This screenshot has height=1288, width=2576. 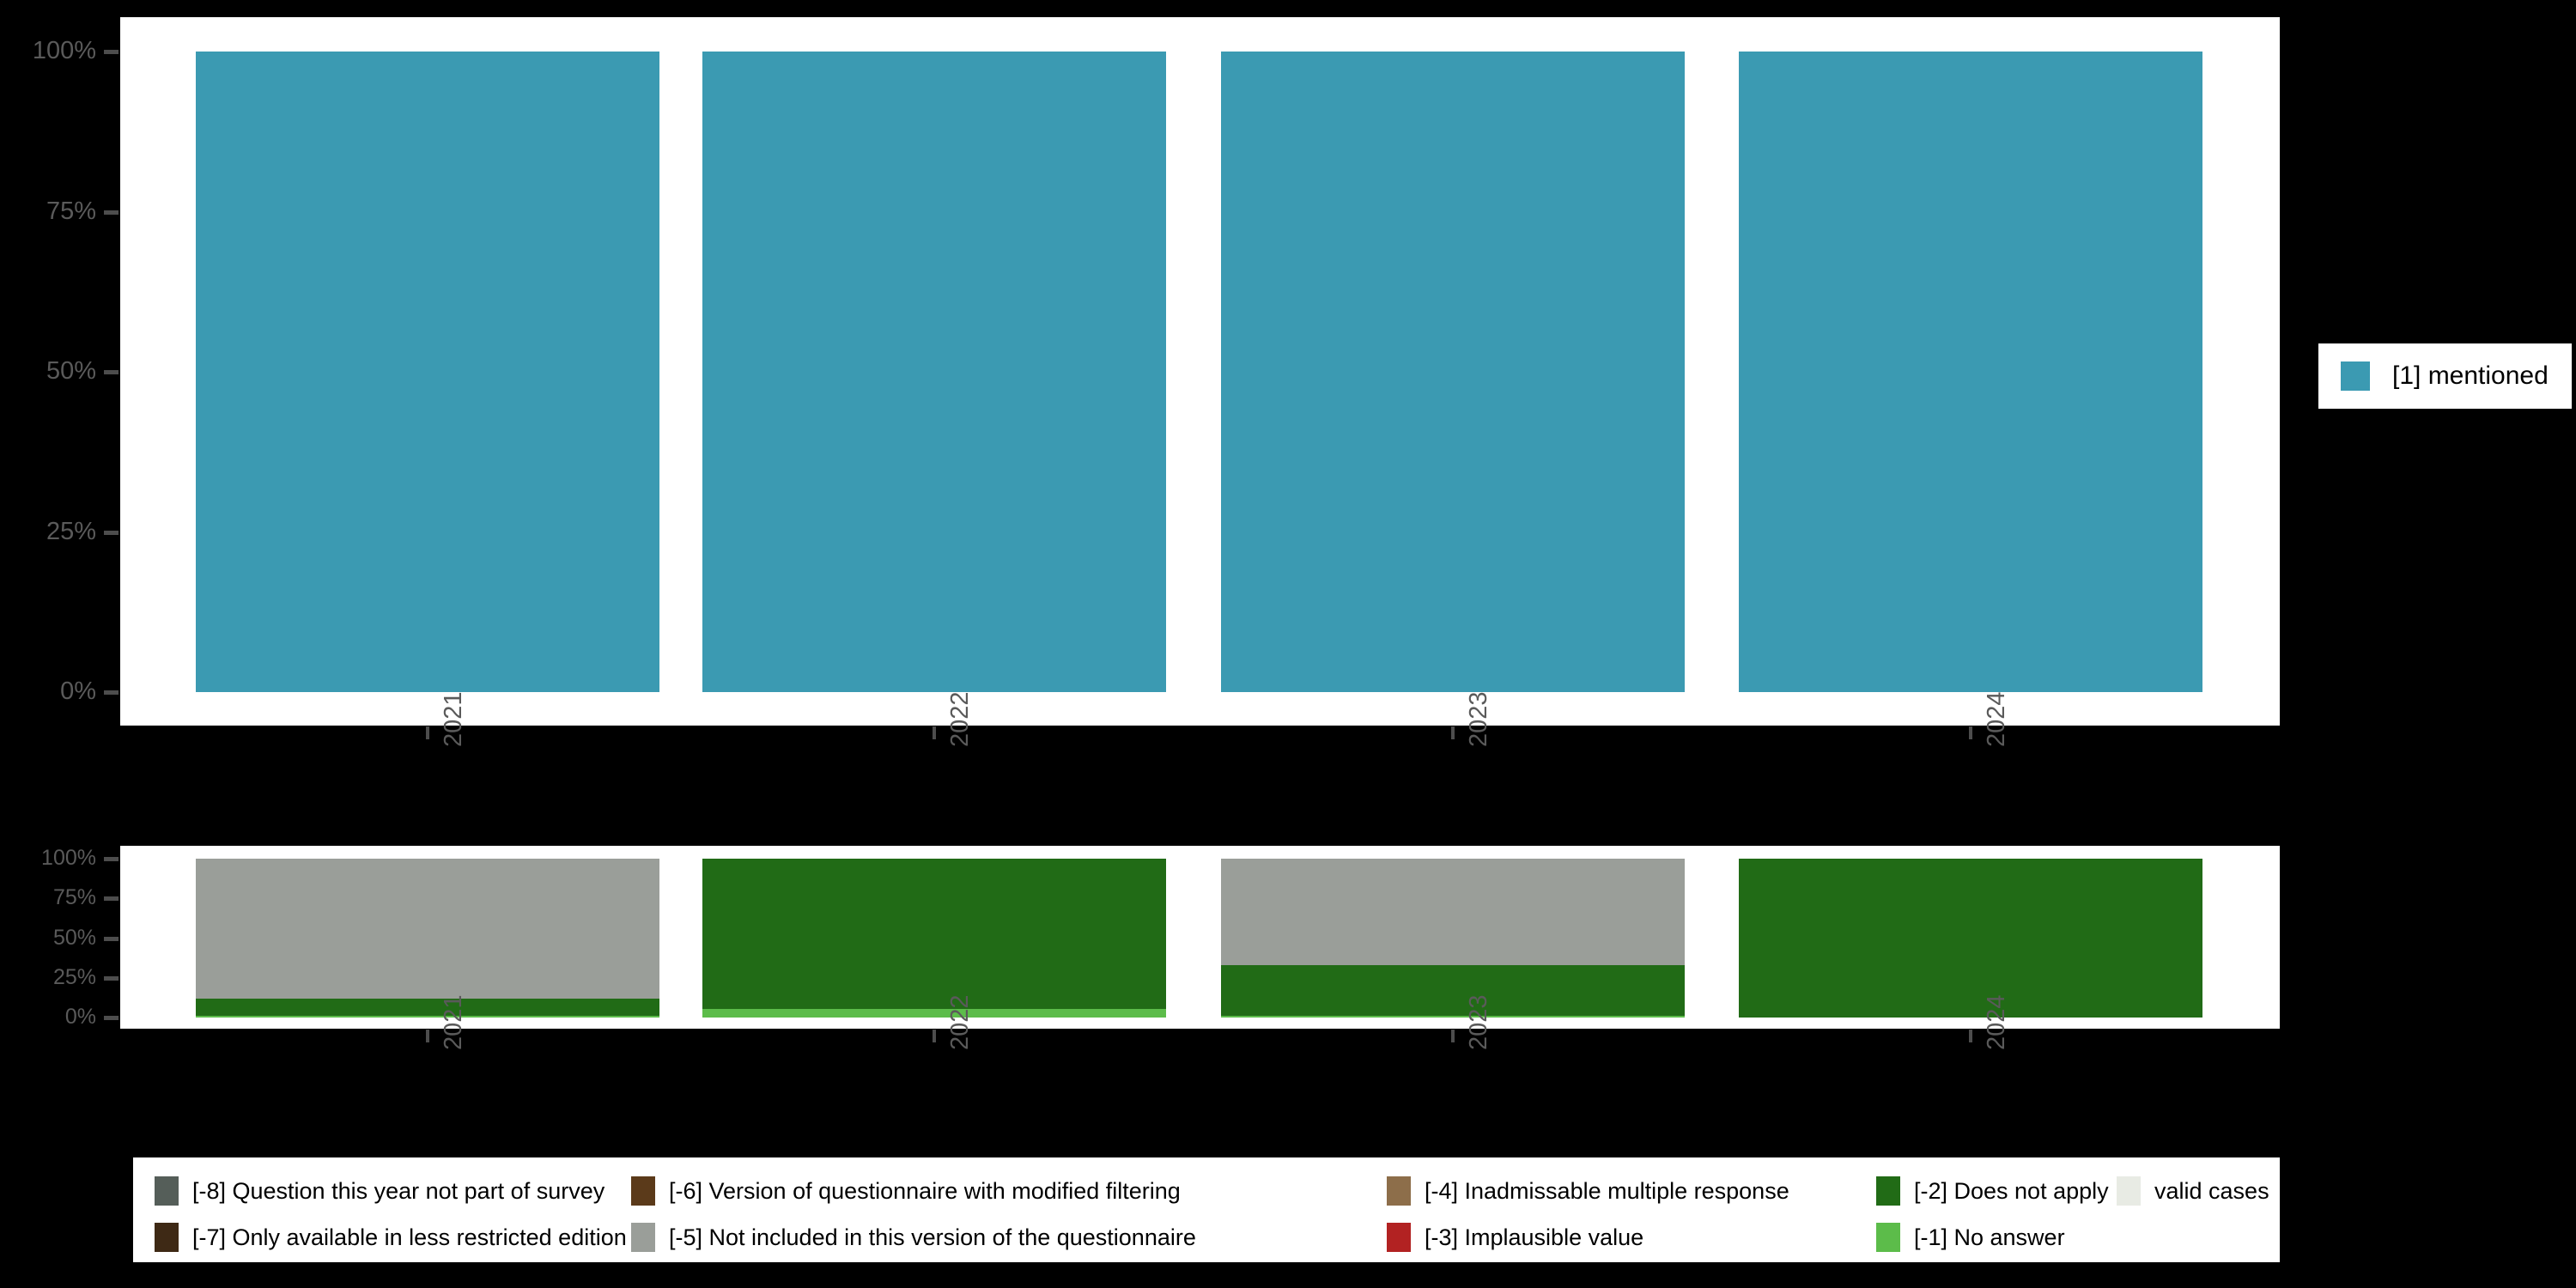 I want to click on legend-item: [-2] Does not apply, so click(x=1992, y=1191).